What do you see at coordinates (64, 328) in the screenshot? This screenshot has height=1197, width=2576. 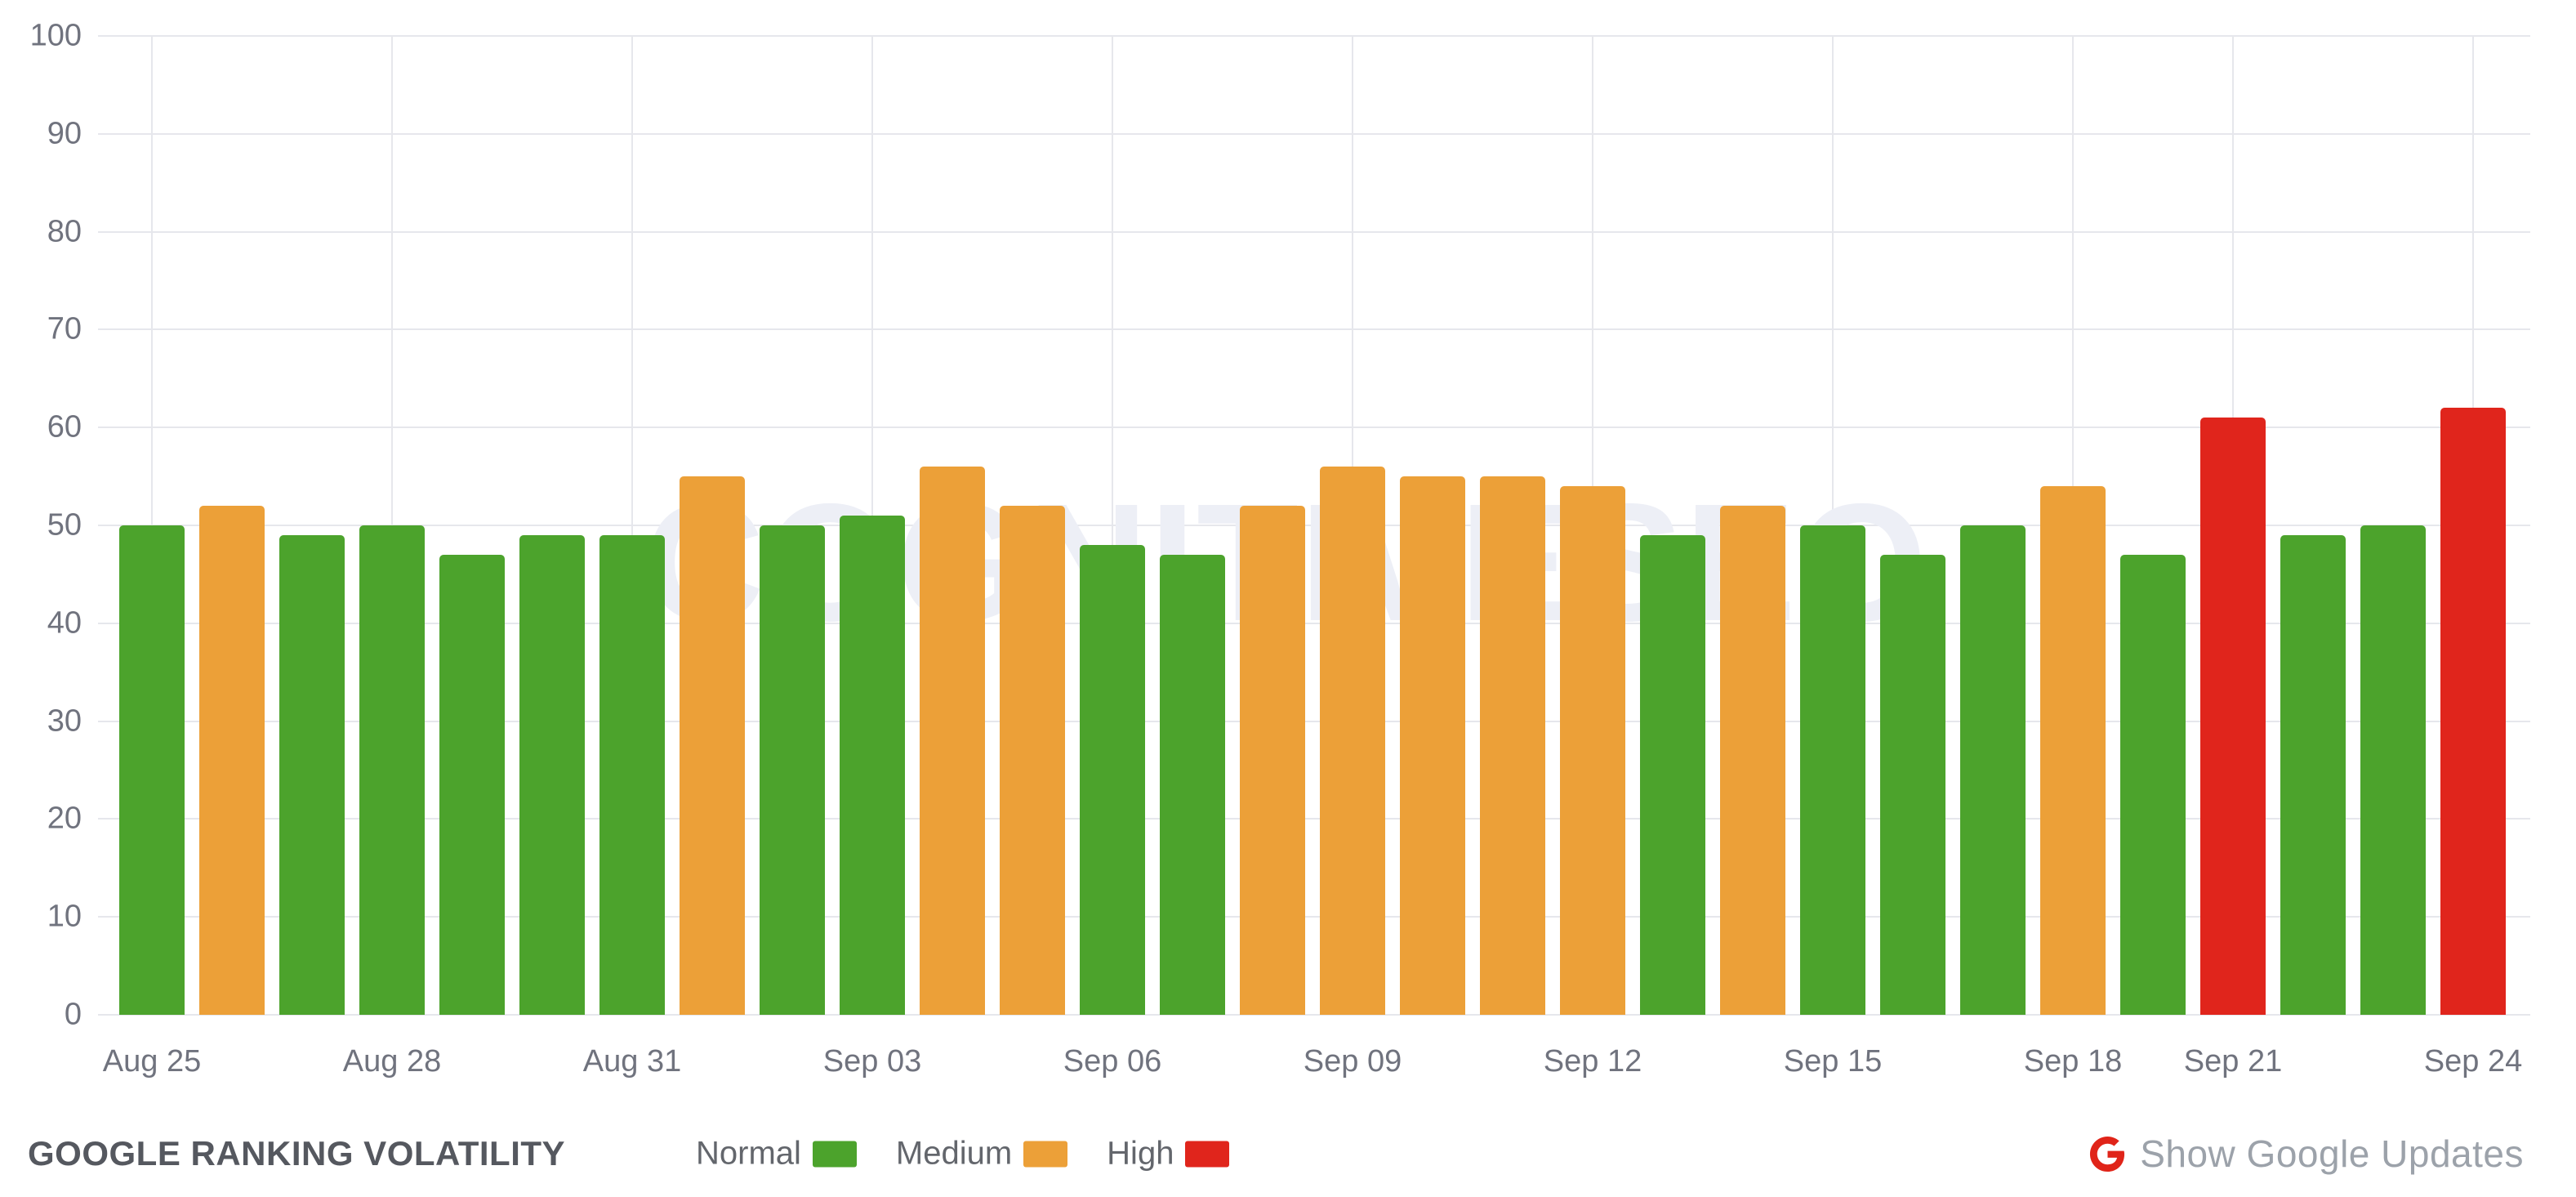 I see `y-axis-label: 70` at bounding box center [64, 328].